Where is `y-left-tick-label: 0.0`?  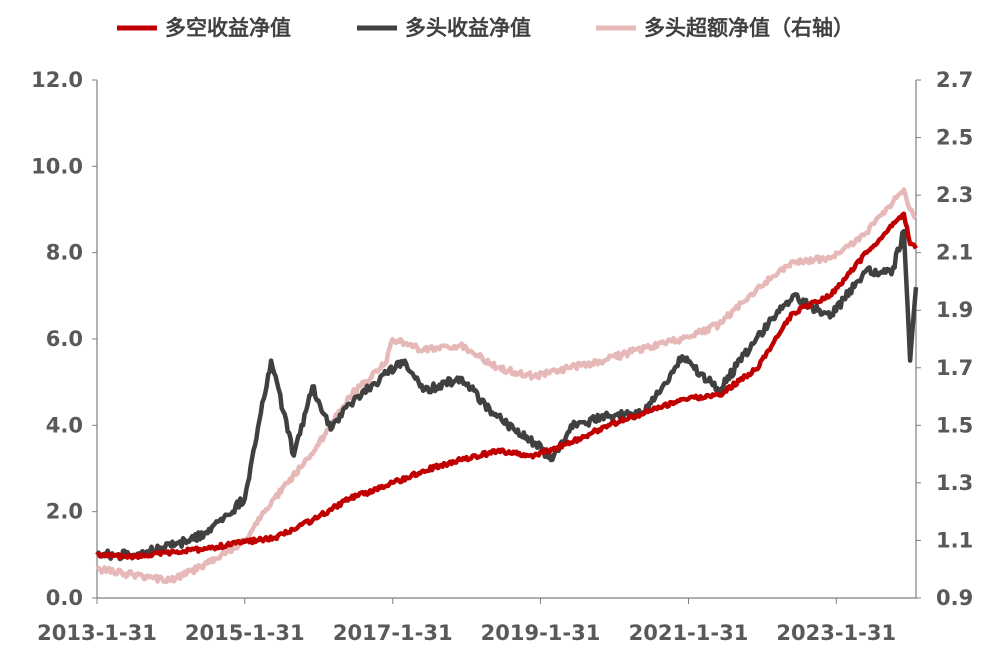 y-left-tick-label: 0.0 is located at coordinates (64, 598).